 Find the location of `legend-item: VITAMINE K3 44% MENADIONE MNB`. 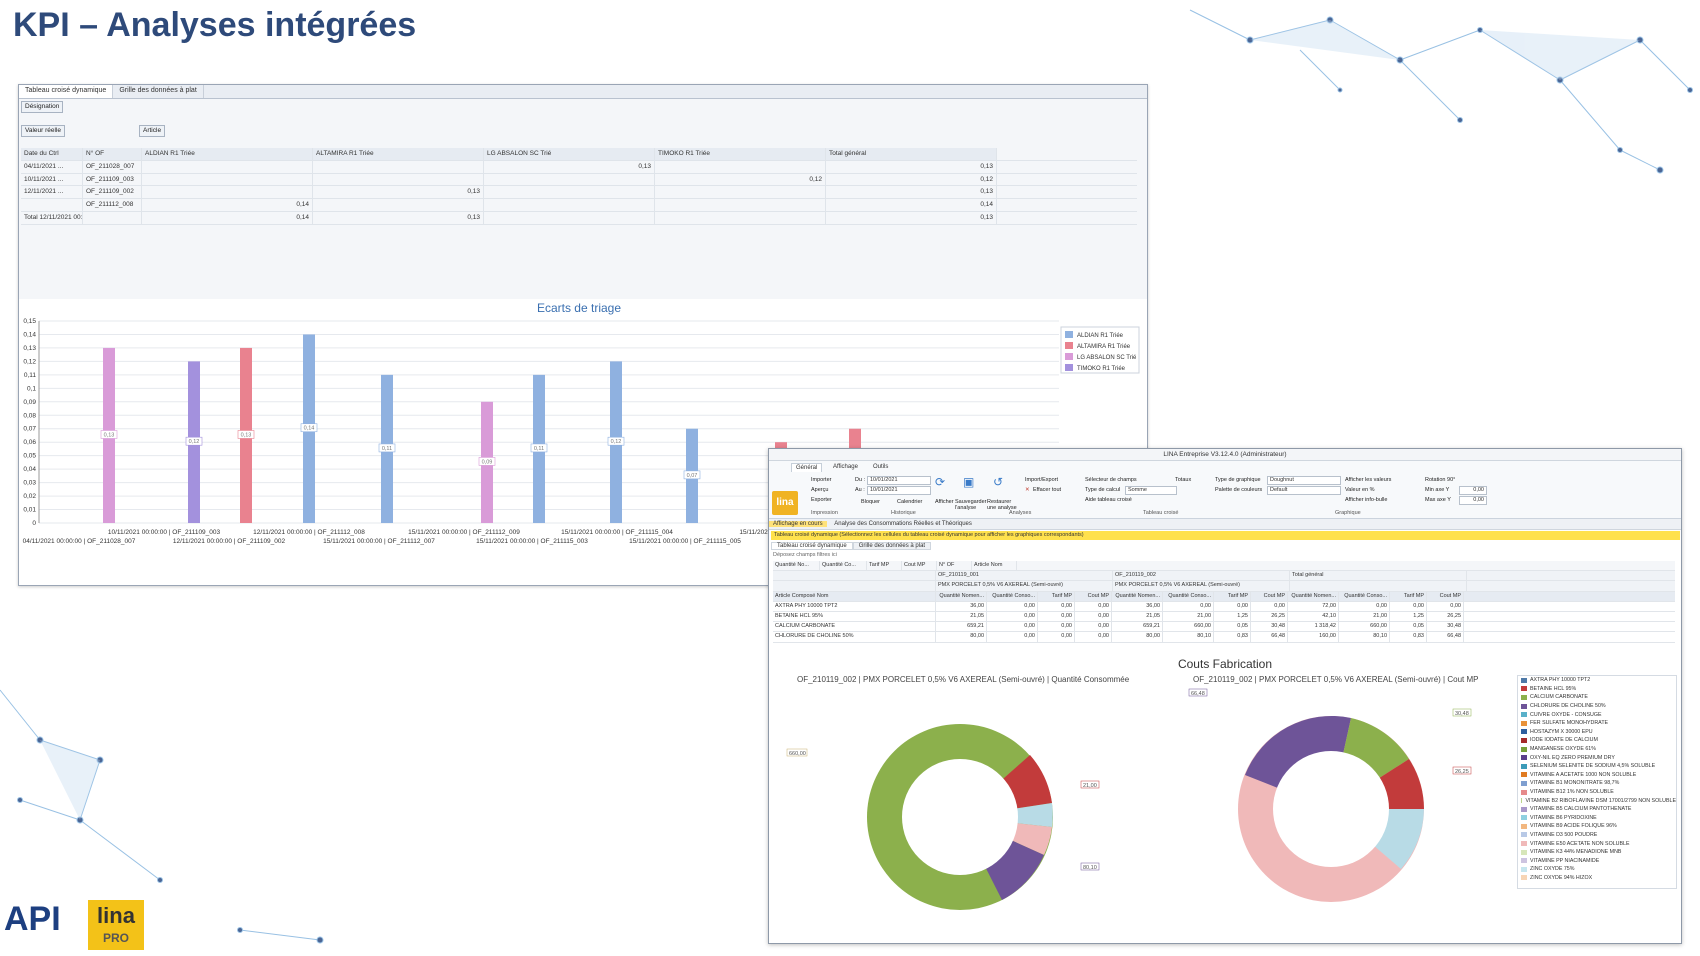

legend-item: VITAMINE K3 44% MENADIONE MNB is located at coordinates (1597, 852).